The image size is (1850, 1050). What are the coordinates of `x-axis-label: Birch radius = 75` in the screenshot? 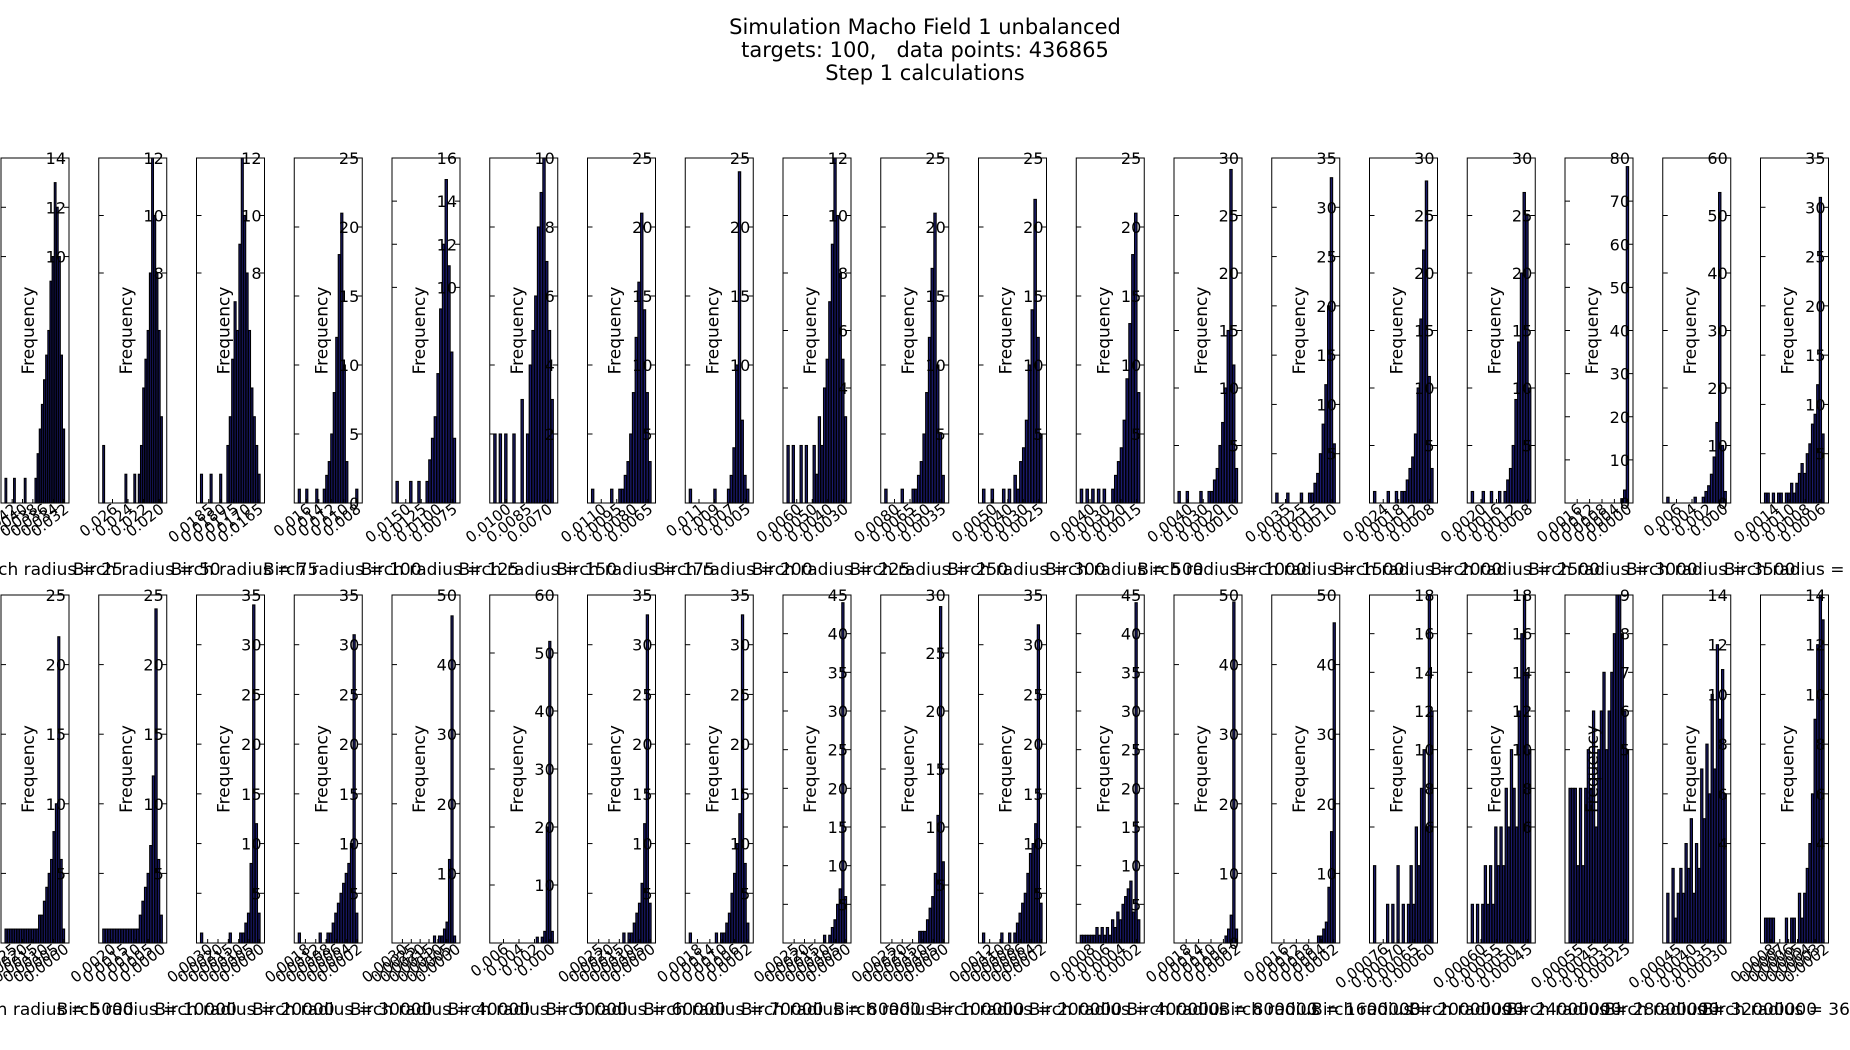 It's located at (245, 570).